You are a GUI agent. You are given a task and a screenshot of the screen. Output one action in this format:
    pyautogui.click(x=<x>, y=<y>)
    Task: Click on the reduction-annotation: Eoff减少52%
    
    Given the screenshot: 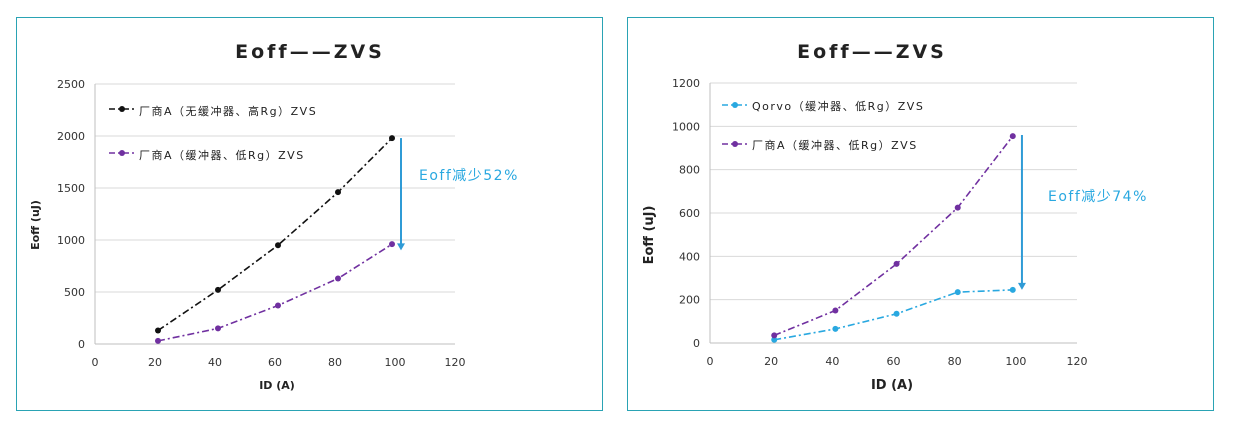 What is the action you would take?
    pyautogui.click(x=469, y=176)
    